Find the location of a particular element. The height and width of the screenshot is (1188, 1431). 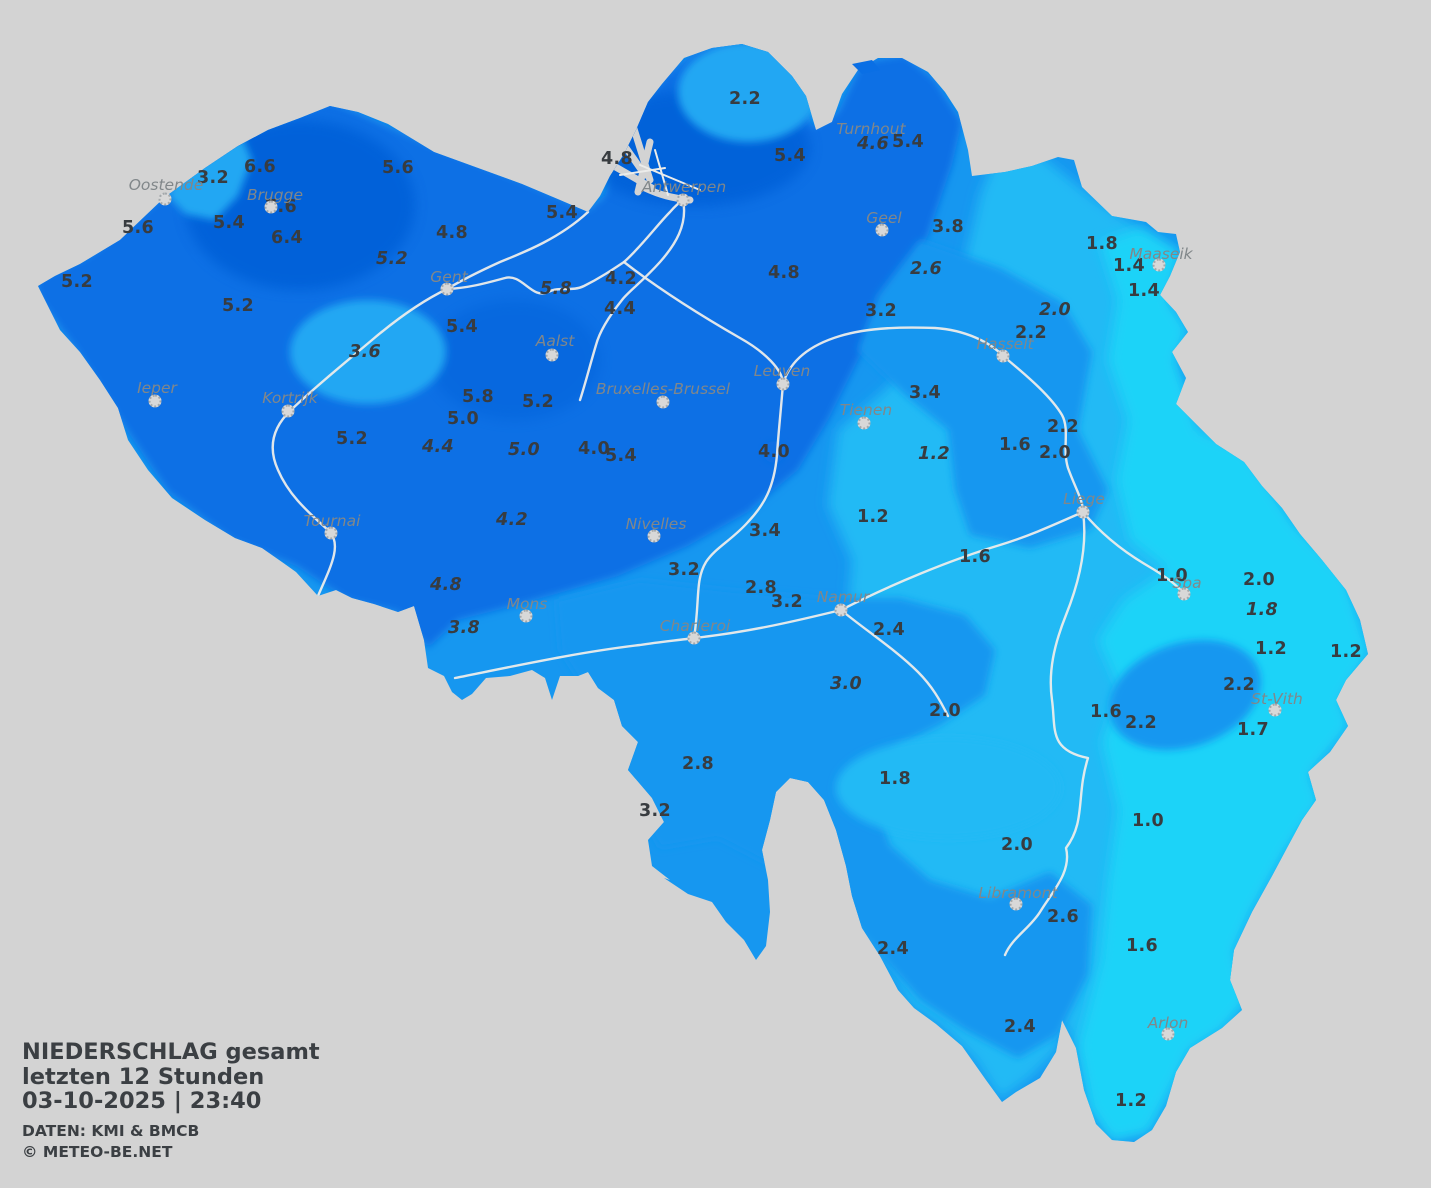

dot-local-max-leuven is located at coordinates (774, 452).